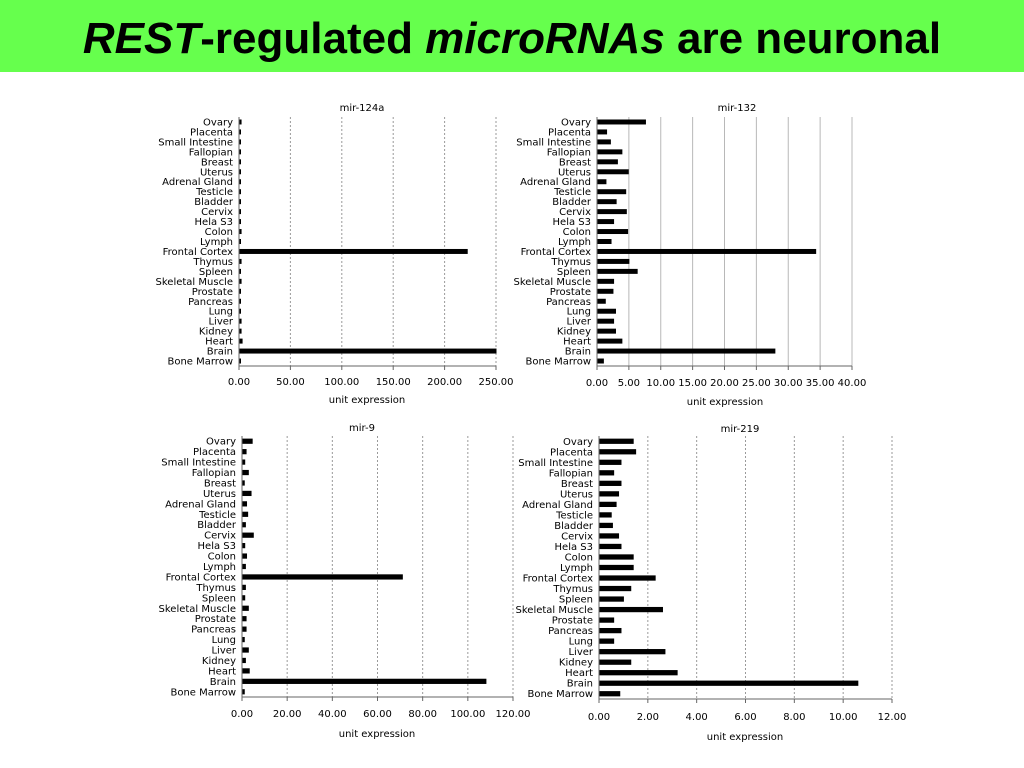 The width and height of the screenshot is (1024, 768). Describe the element at coordinates (579, 557) in the screenshot. I see `chart-mir-219-category-label: Colon` at that location.